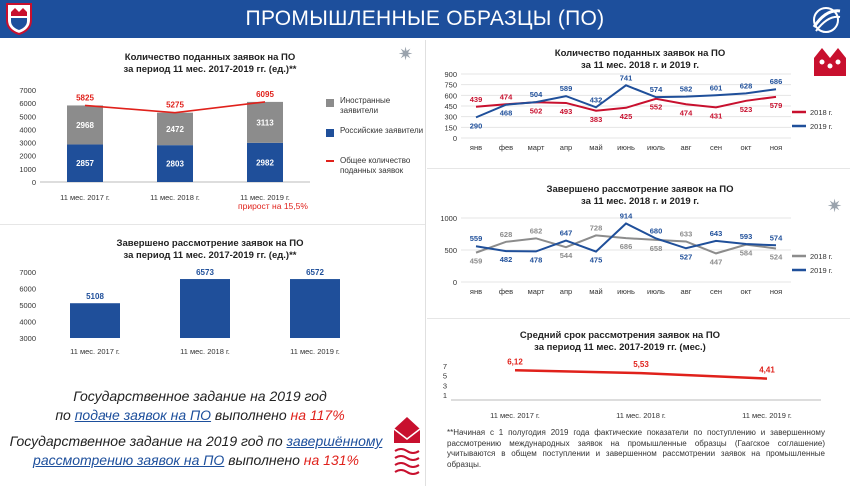 The height and width of the screenshot is (488, 850). What do you see at coordinates (596, 291) in the screenshot?
I see `x-tick-label: май` at bounding box center [596, 291].